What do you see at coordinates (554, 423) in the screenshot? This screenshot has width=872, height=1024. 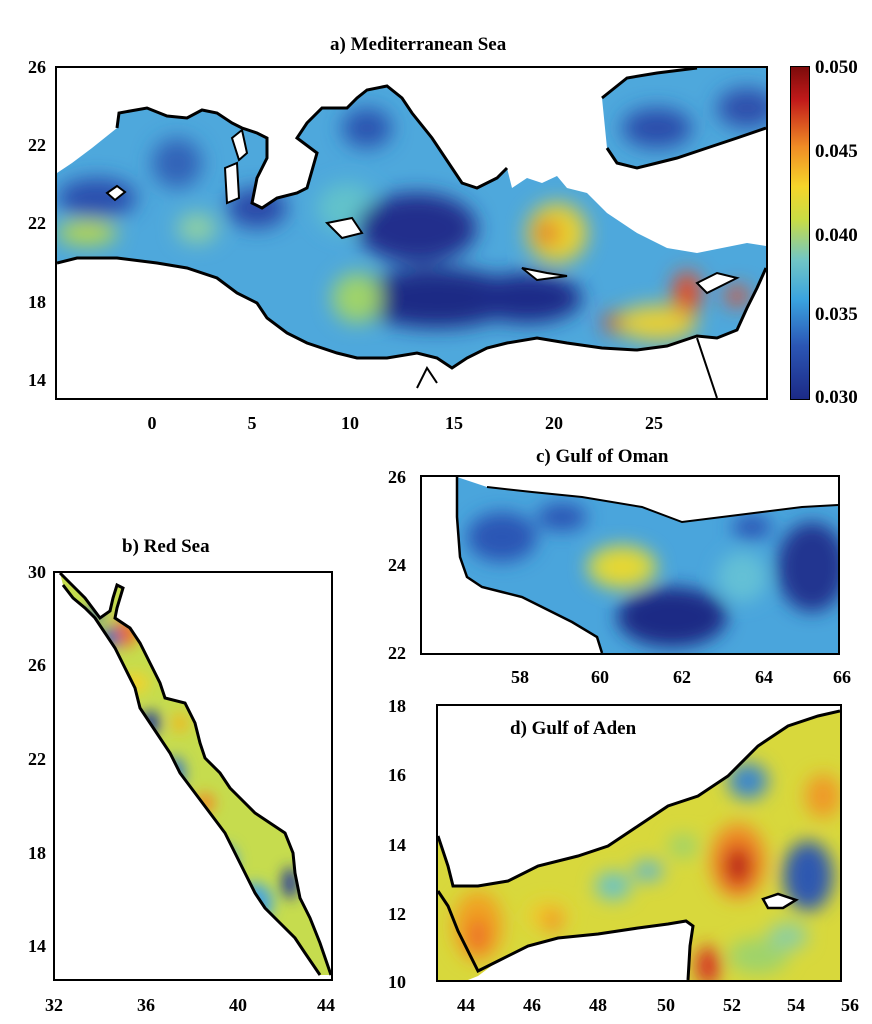 I see `panel-a-xtick: 20` at bounding box center [554, 423].